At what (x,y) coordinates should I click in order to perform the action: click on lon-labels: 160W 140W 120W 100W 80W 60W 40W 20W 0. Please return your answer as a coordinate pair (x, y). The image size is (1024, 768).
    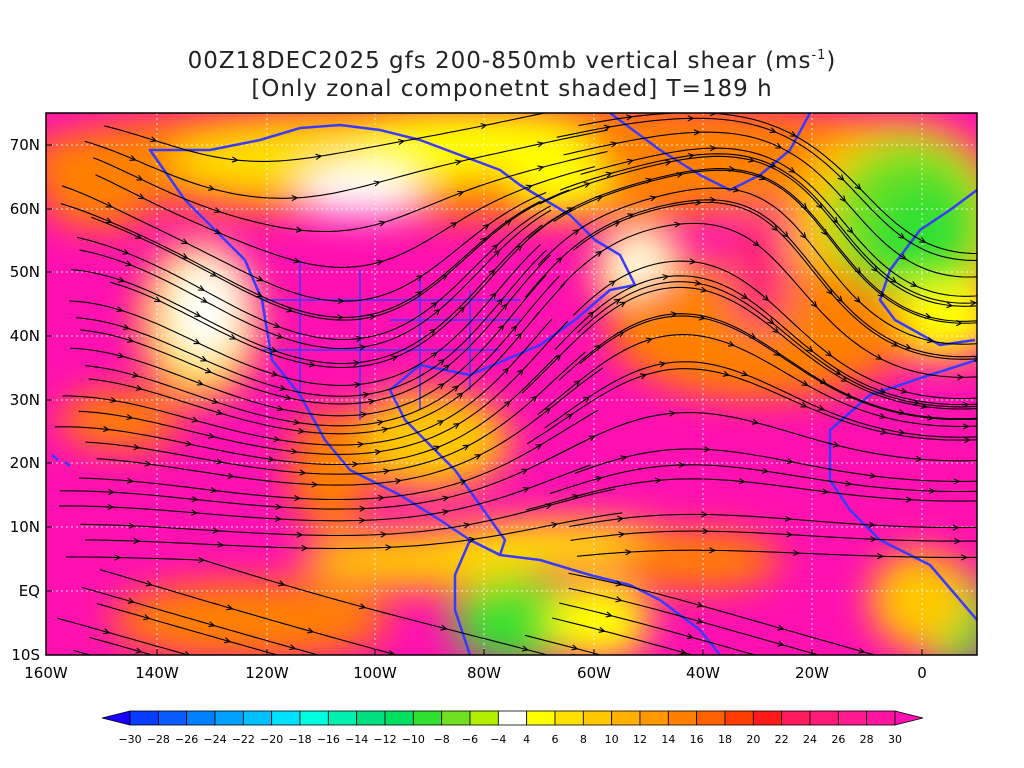
    Looking at the image, I should click on (475, 665).